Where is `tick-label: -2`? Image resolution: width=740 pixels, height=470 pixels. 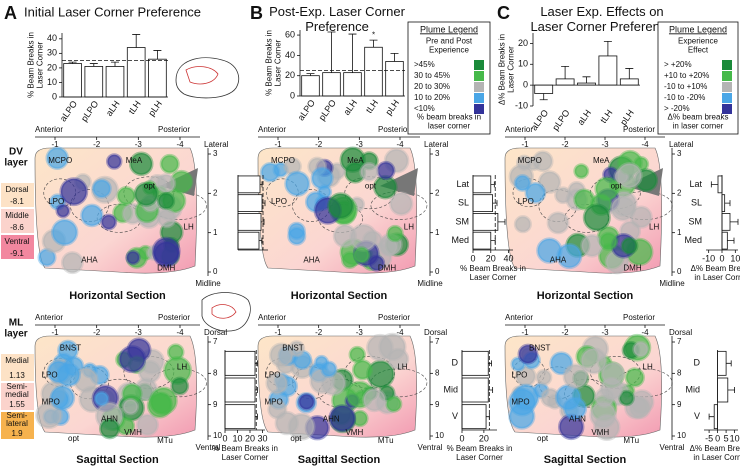
tick-label: -2 is located at coordinates (565, 144).